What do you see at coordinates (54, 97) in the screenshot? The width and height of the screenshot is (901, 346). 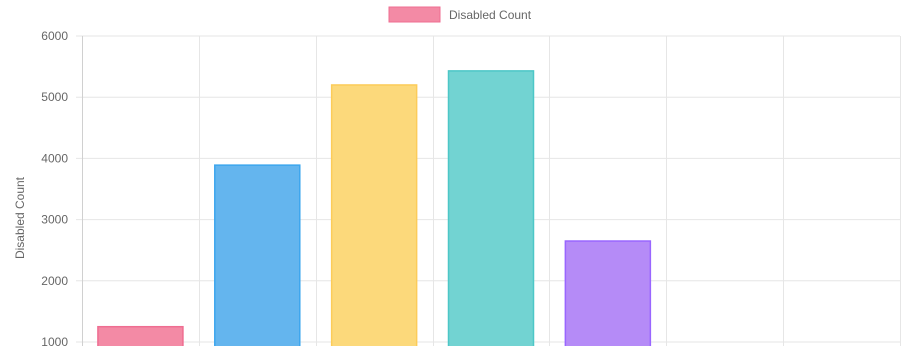 I see `y-tick-label: 5000` at bounding box center [54, 97].